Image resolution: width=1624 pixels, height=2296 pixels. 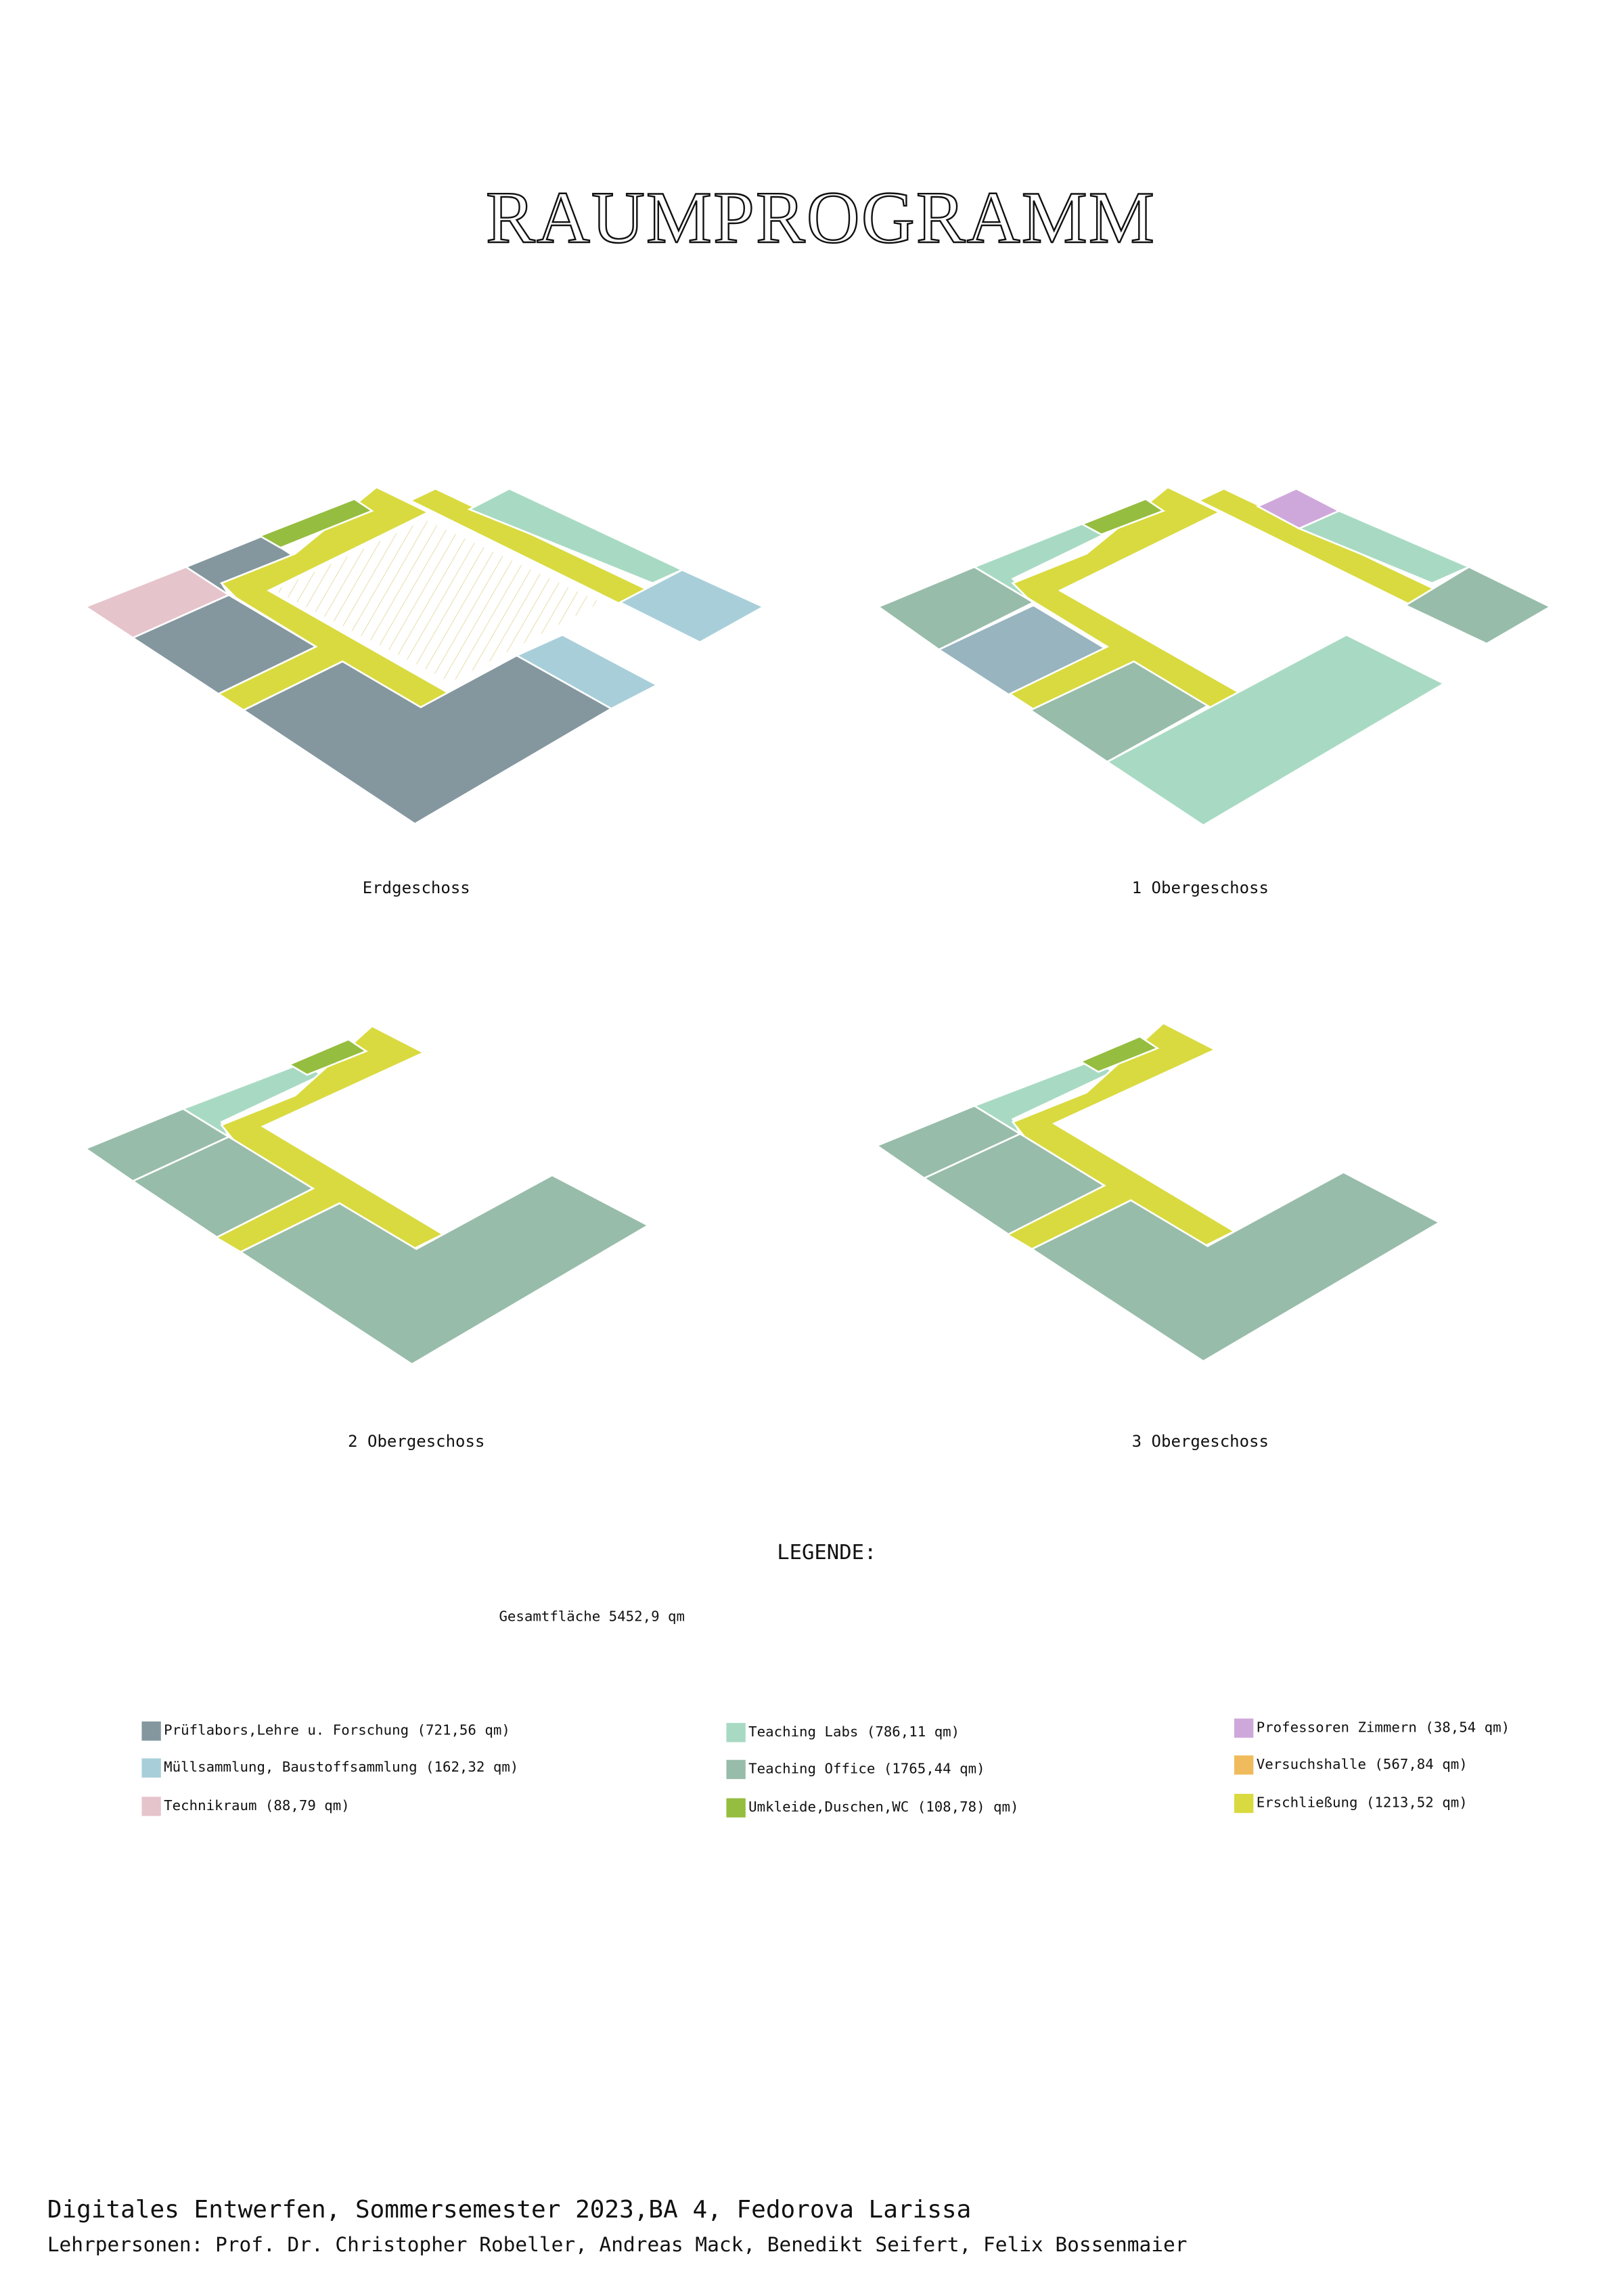 I want to click on floor-label-3og: 3 Obergeschoss, so click(x=1200, y=1441).